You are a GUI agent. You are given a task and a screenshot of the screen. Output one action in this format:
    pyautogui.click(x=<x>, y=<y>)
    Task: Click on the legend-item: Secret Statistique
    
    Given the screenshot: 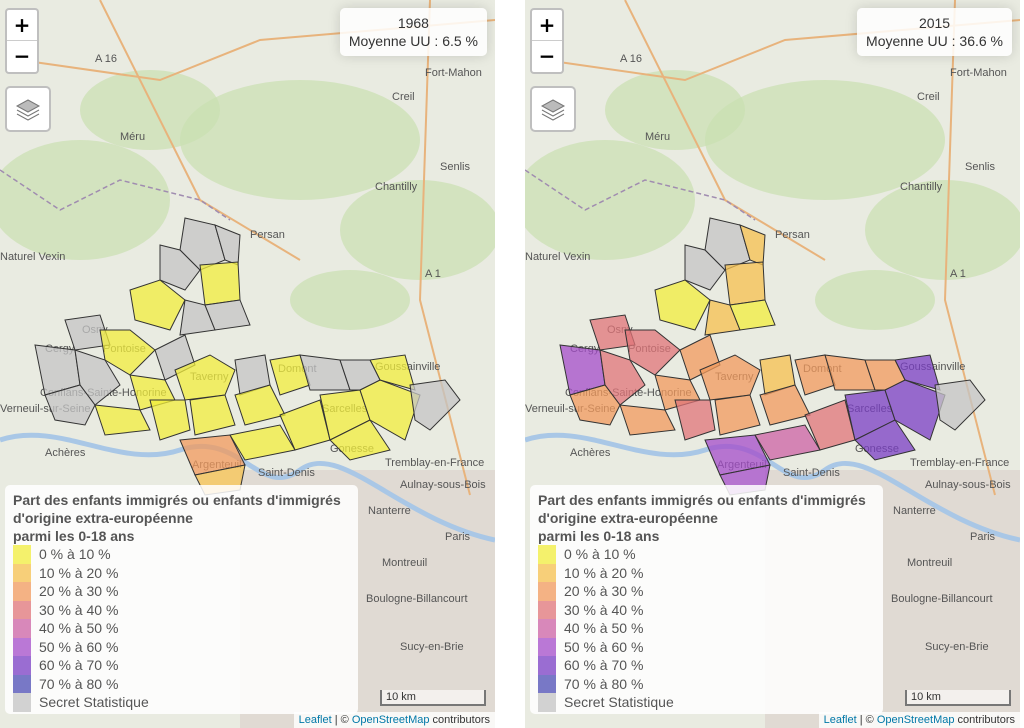 What is the action you would take?
    pyautogui.click(x=181, y=702)
    